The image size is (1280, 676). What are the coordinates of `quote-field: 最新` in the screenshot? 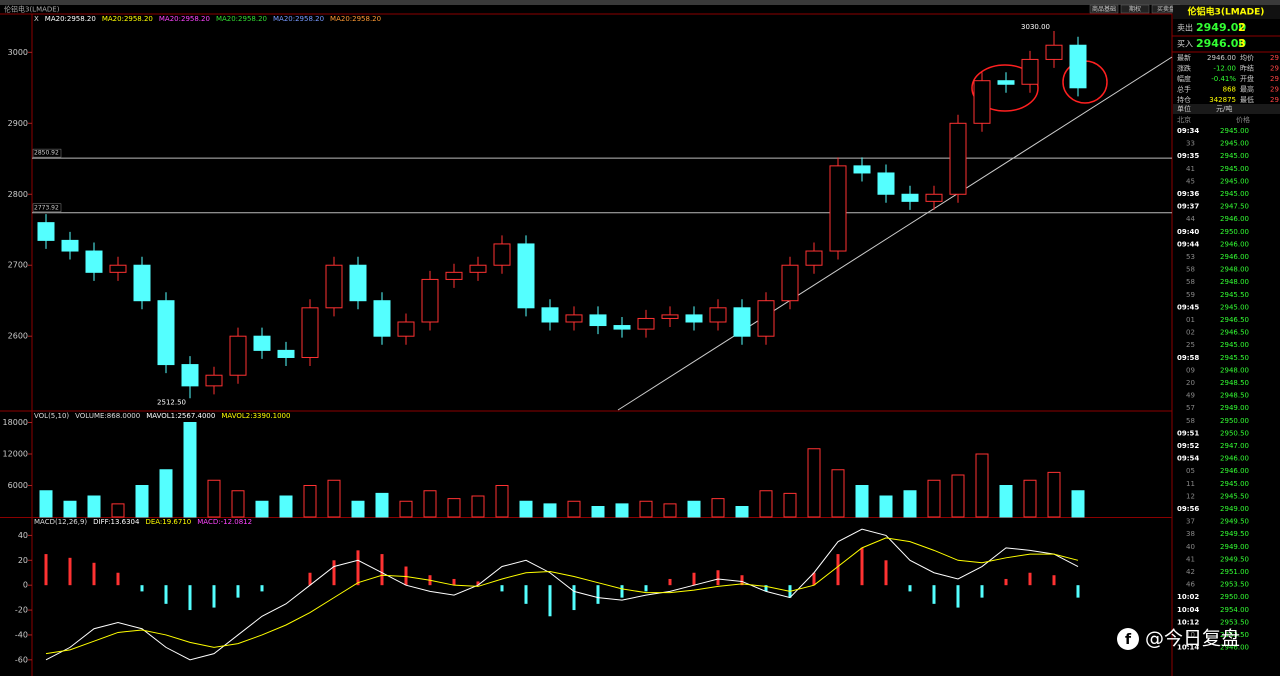 It's located at (1184, 57).